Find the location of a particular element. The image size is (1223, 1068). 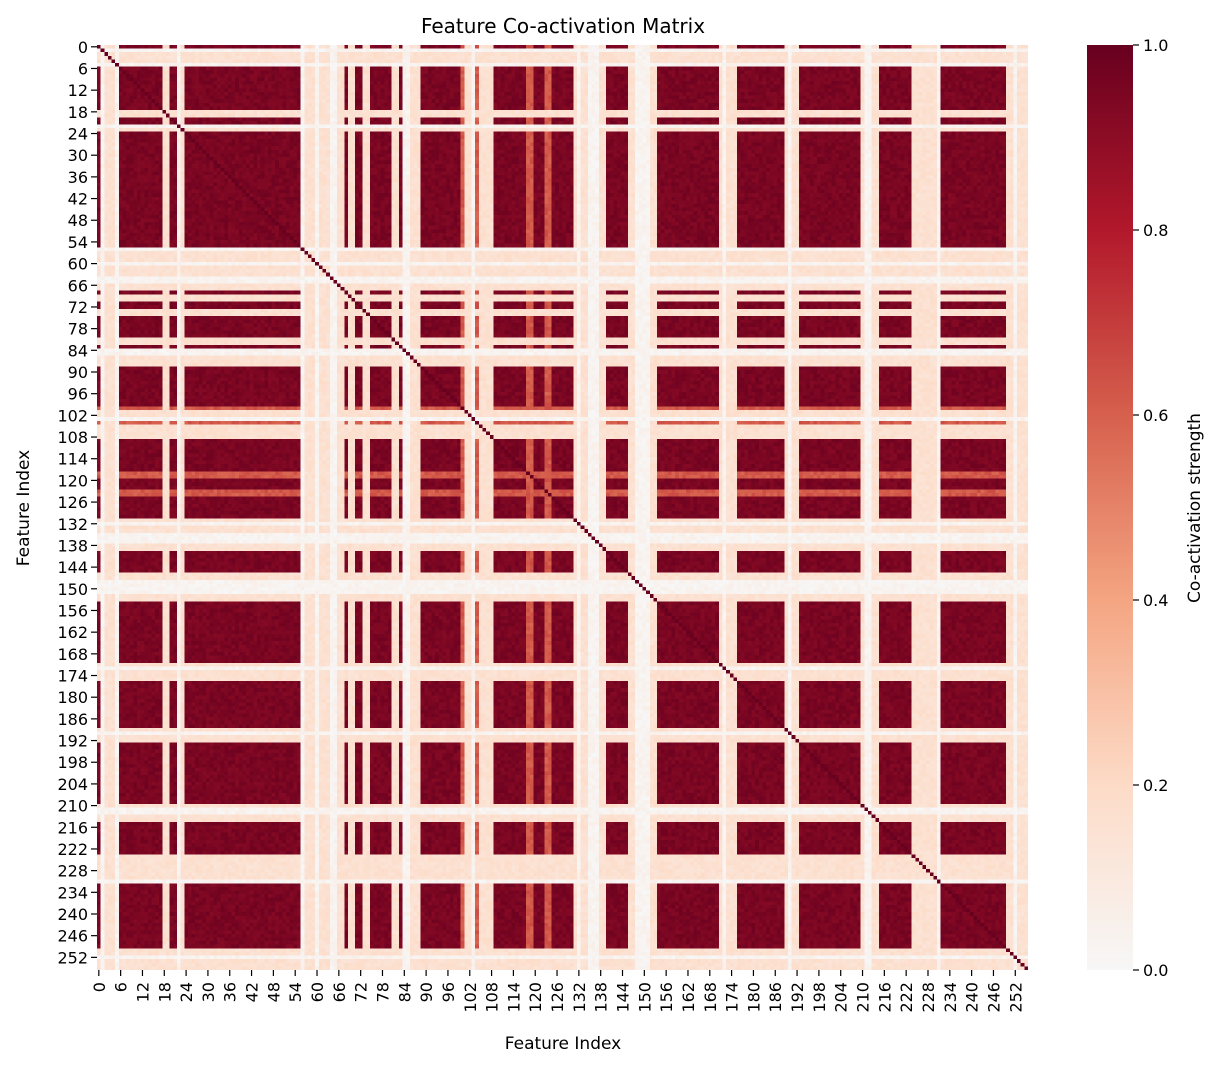

x-tick-label: 252 is located at coordinates (1015, 997).